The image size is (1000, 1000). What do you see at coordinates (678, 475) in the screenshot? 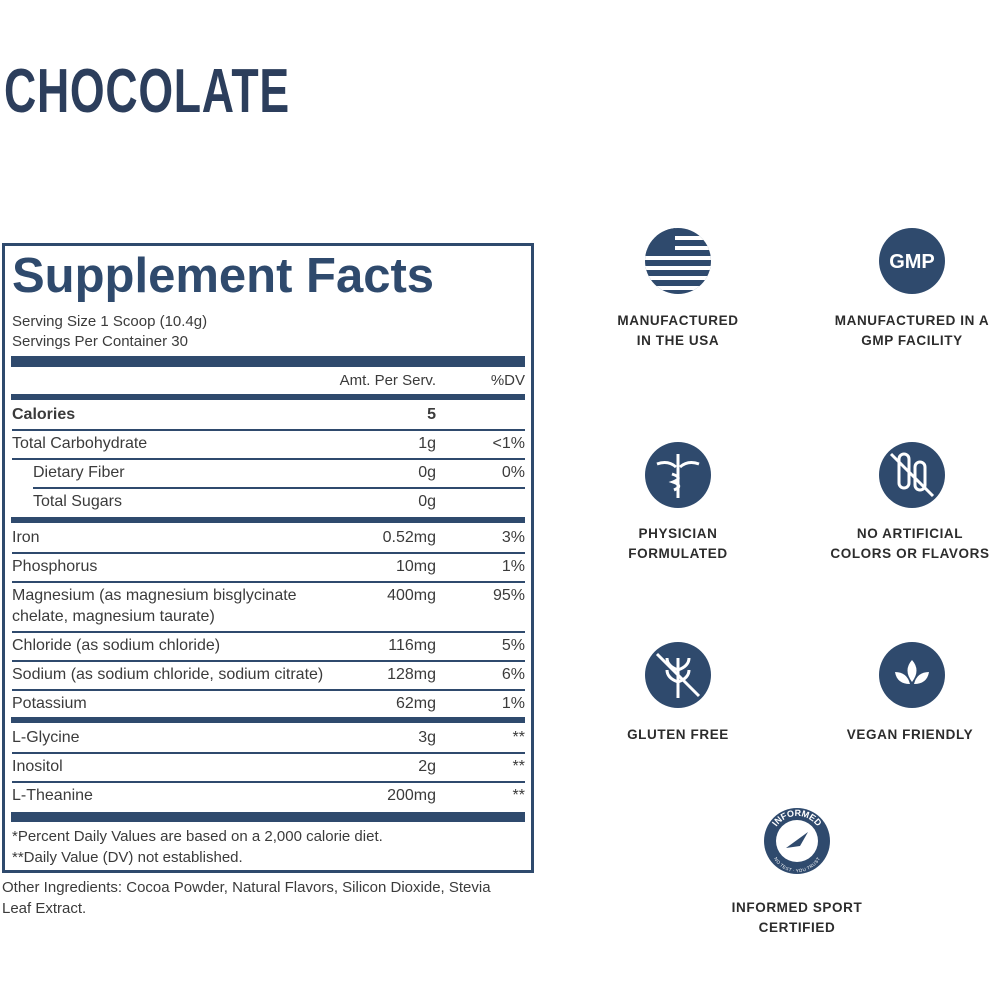
I see `physician-icon` at bounding box center [678, 475].